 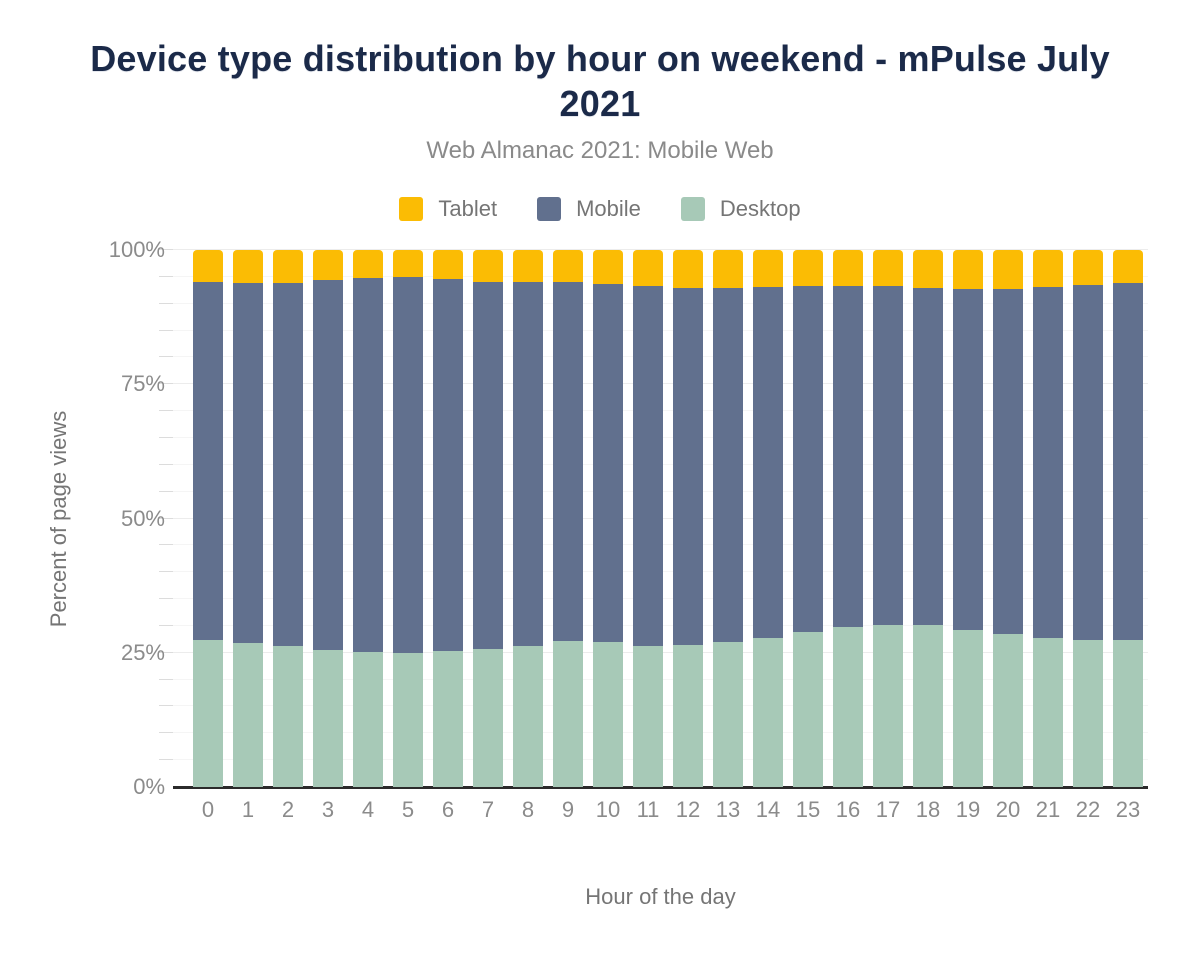 I want to click on bar-9-tablet-segment, so click(x=568, y=266).